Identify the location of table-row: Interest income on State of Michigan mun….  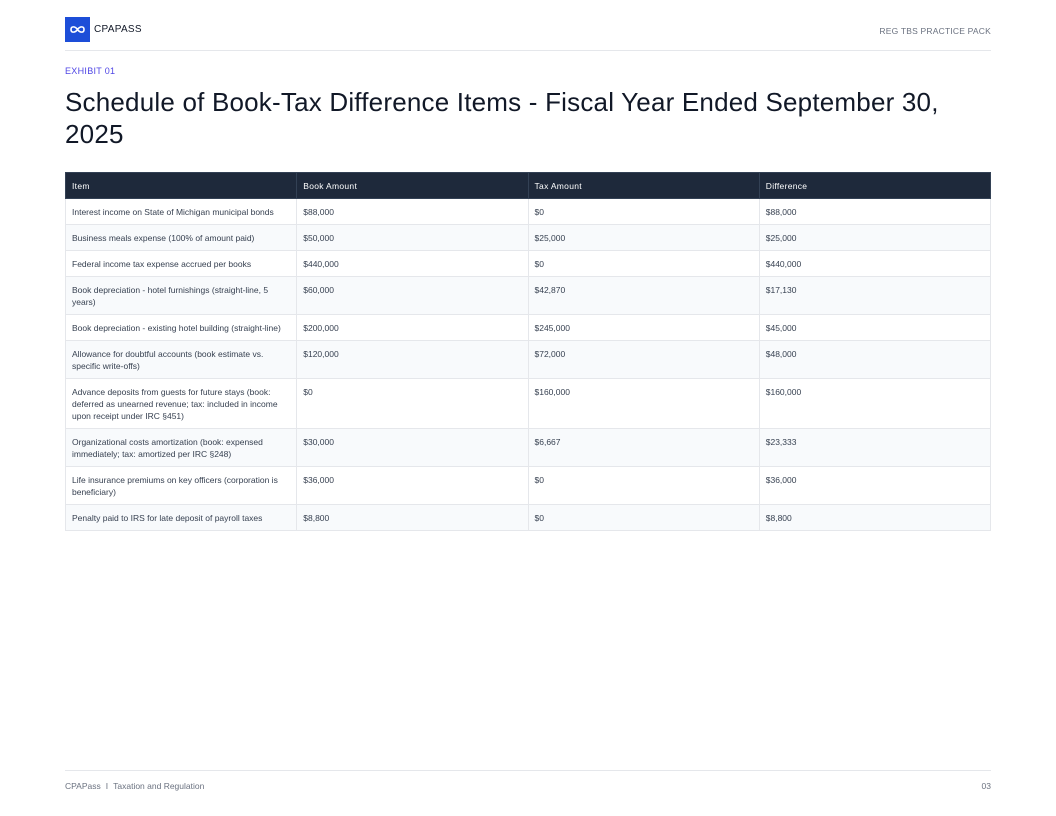
(528, 211).